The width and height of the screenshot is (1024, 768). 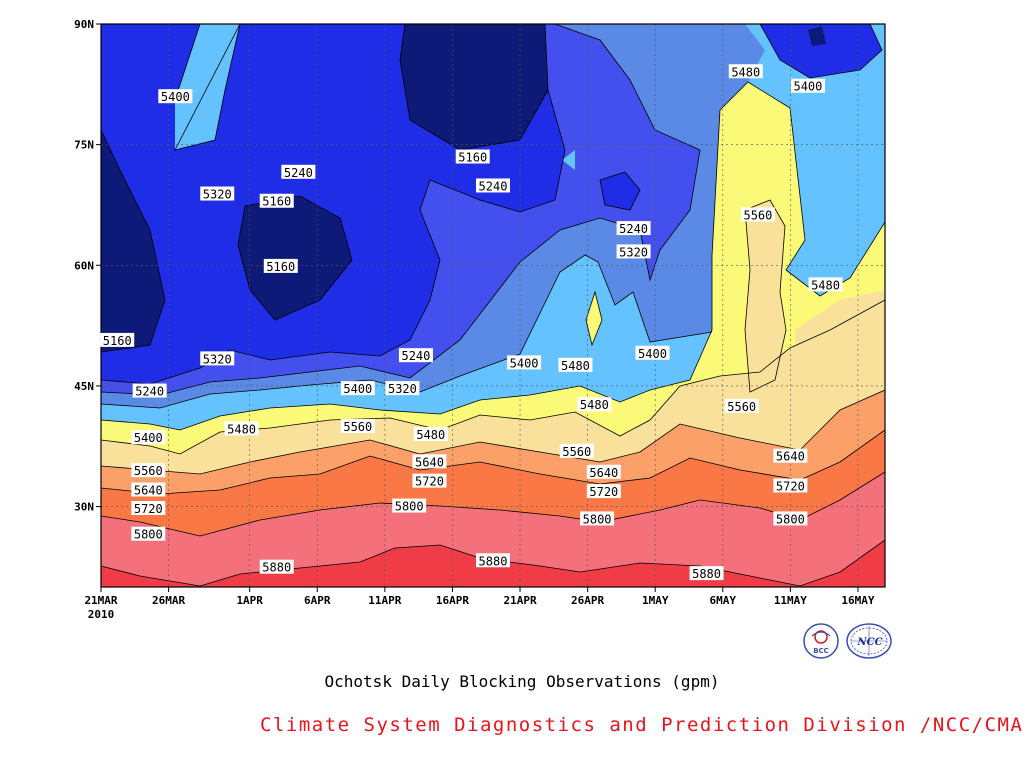 What do you see at coordinates (133, 241) in the screenshot?
I see `band-below-5160-core` at bounding box center [133, 241].